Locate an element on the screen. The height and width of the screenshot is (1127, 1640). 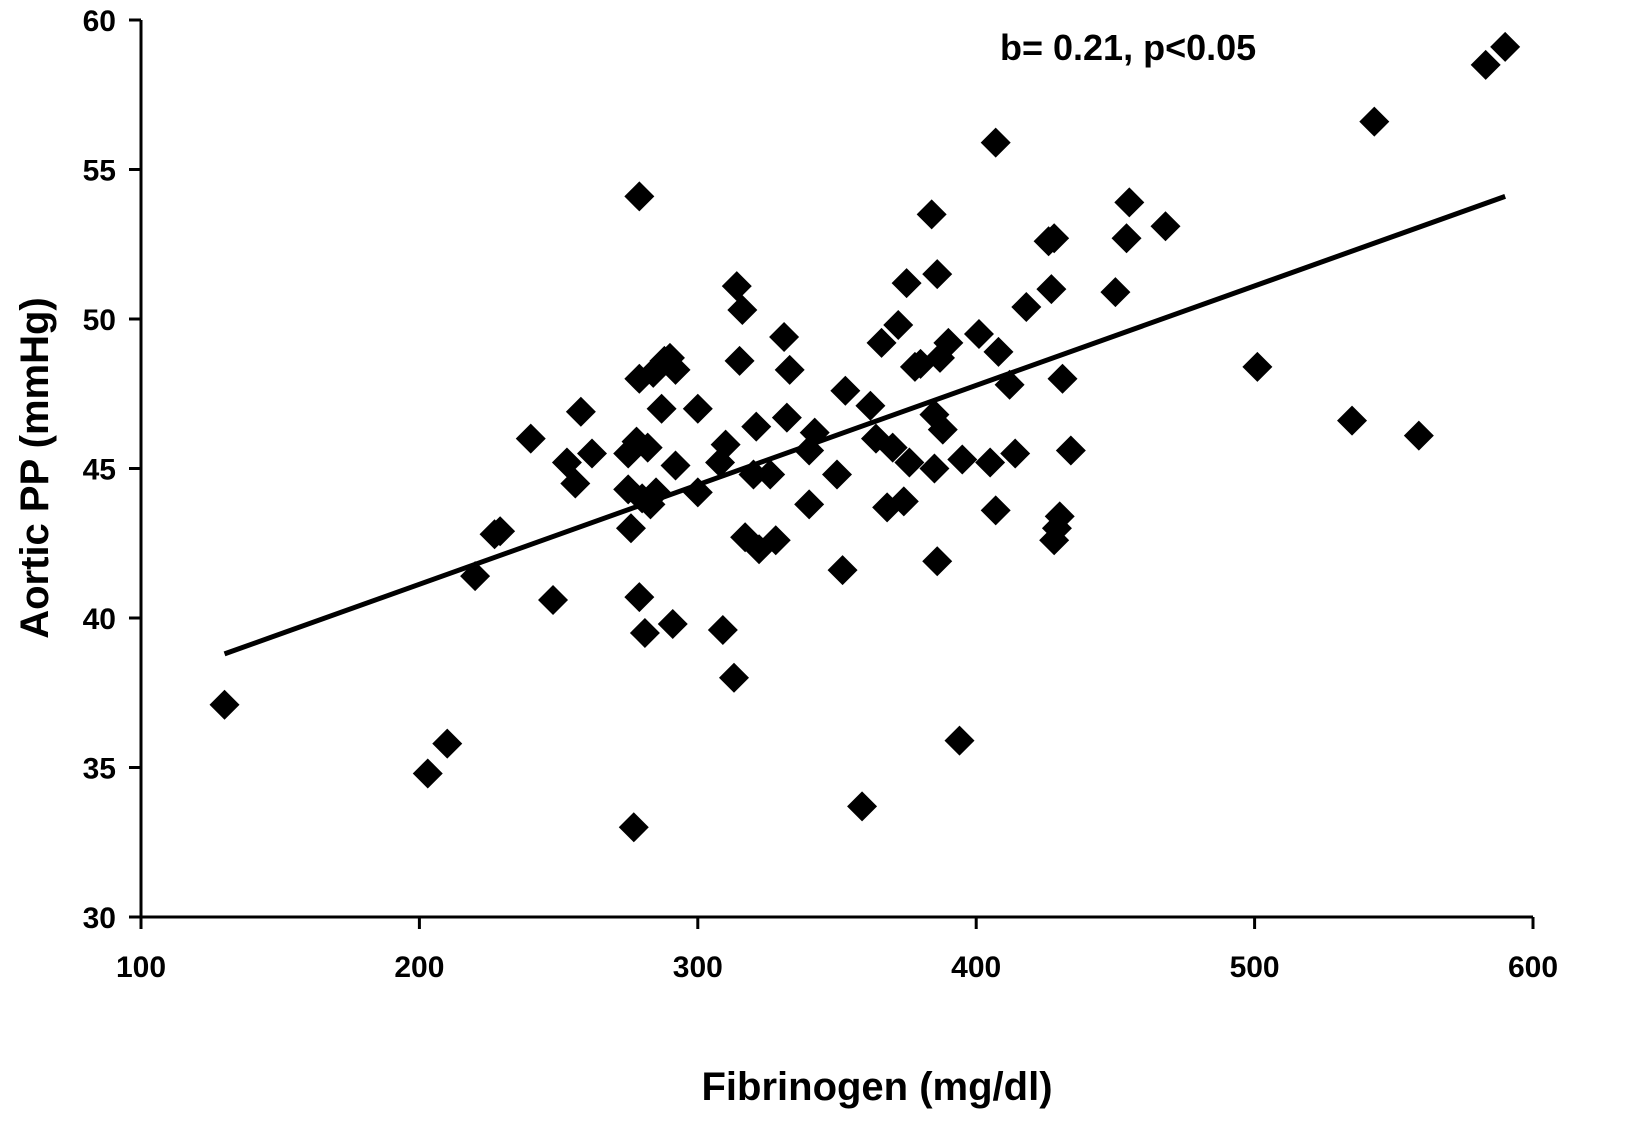
x-tick-label: 100 is located at coordinates (141, 967).